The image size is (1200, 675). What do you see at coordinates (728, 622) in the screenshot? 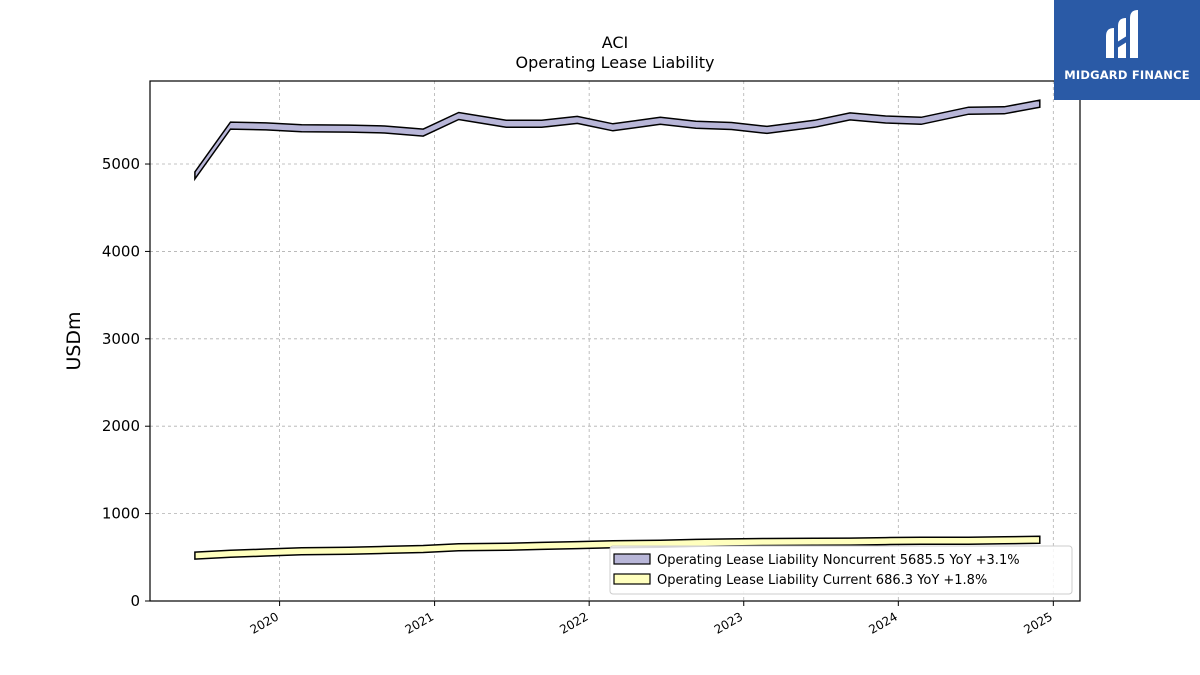
I see `x-tick-label: 2023` at bounding box center [728, 622].